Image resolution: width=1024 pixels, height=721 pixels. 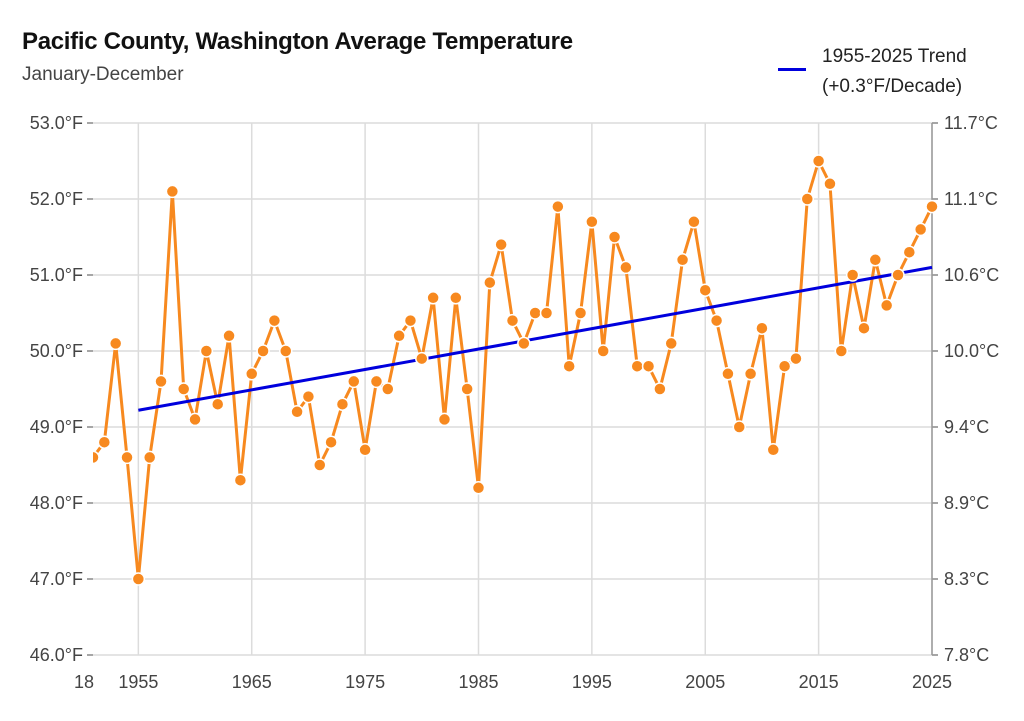 I want to click on y2-tick-label: 11.1°C, so click(x=971, y=199).